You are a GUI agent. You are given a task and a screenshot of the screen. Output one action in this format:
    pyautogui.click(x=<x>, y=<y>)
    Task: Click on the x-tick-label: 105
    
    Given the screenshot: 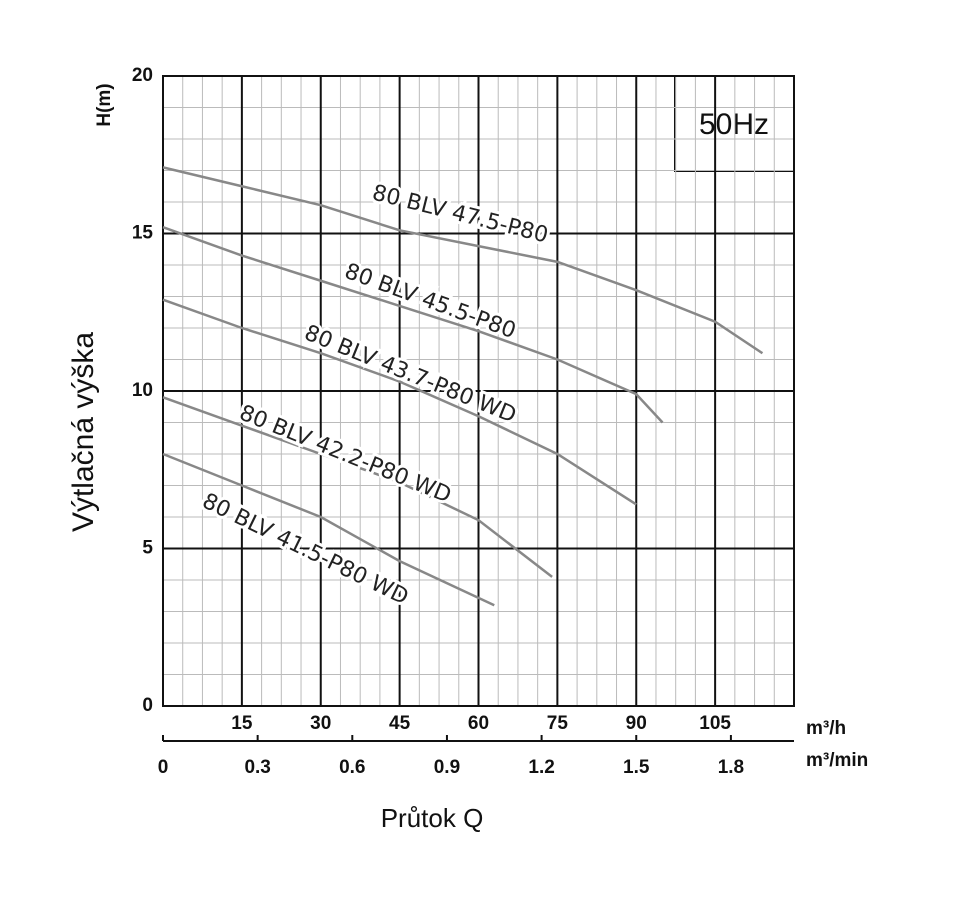 What is the action you would take?
    pyautogui.click(x=715, y=723)
    